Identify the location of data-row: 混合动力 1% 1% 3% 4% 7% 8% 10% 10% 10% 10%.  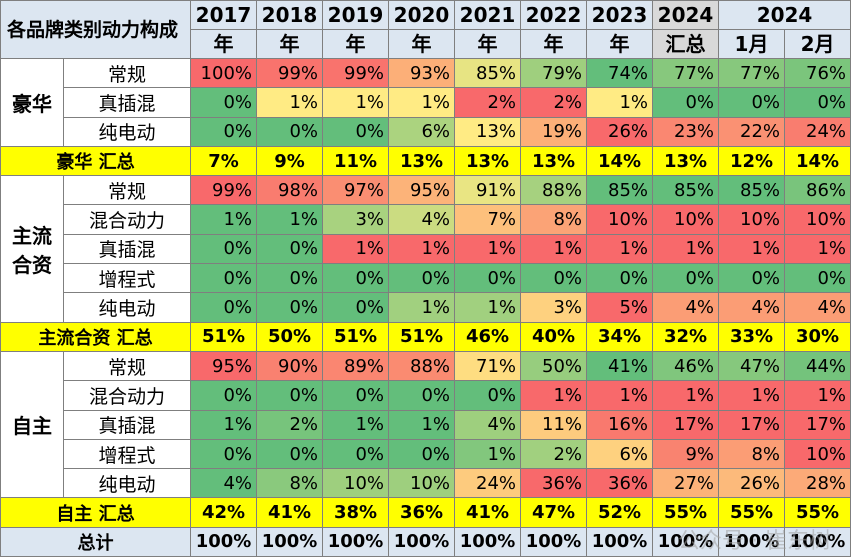
(426, 219).